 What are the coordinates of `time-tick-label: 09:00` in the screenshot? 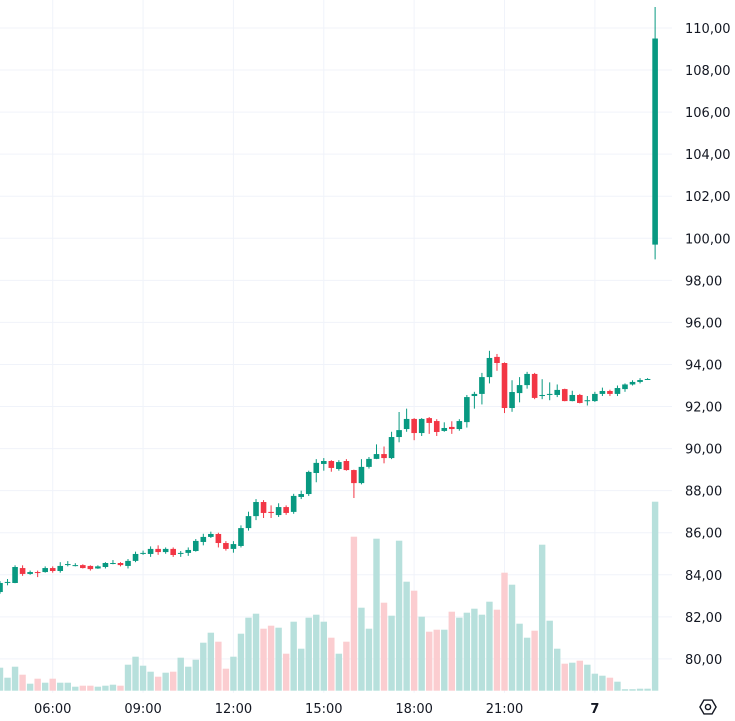 It's located at (142, 709).